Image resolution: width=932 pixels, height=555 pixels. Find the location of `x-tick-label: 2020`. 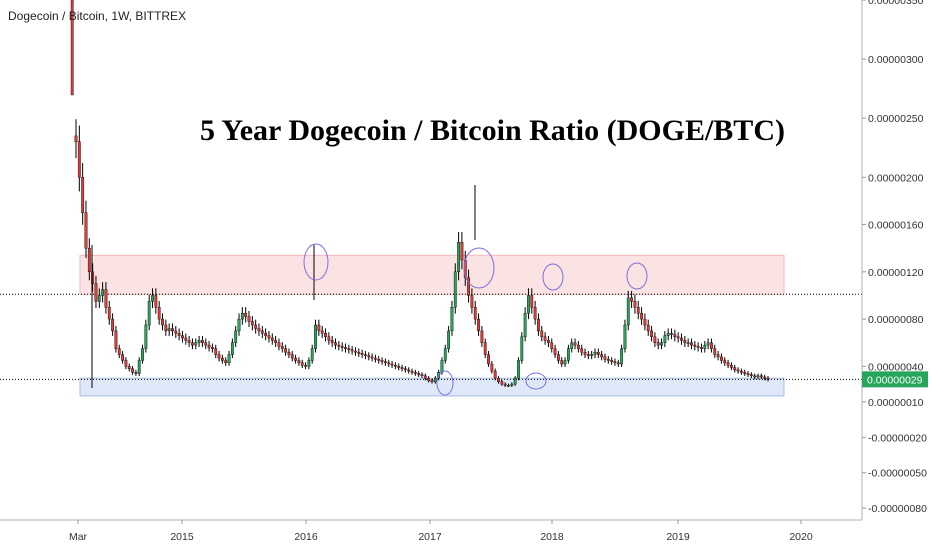

x-tick-label: 2020 is located at coordinates (801, 537).